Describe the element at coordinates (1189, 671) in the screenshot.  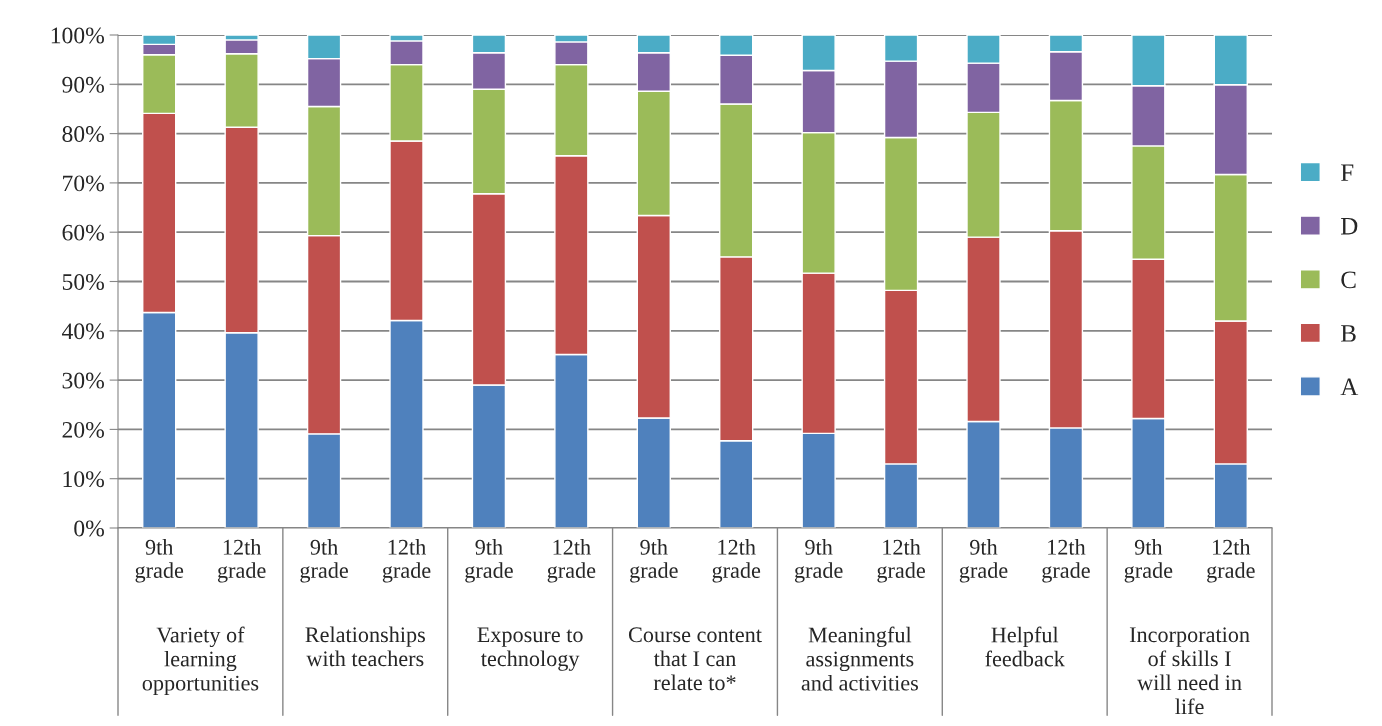
I see `text: Incorporation of skills I will need in life` at that location.